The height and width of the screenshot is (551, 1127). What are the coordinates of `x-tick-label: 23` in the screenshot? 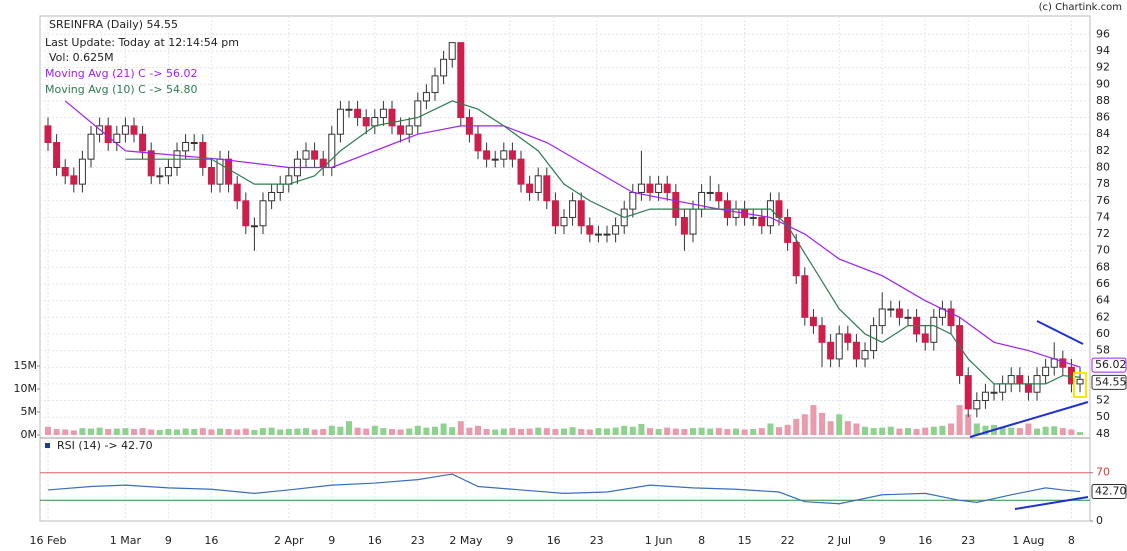 It's located at (968, 540).